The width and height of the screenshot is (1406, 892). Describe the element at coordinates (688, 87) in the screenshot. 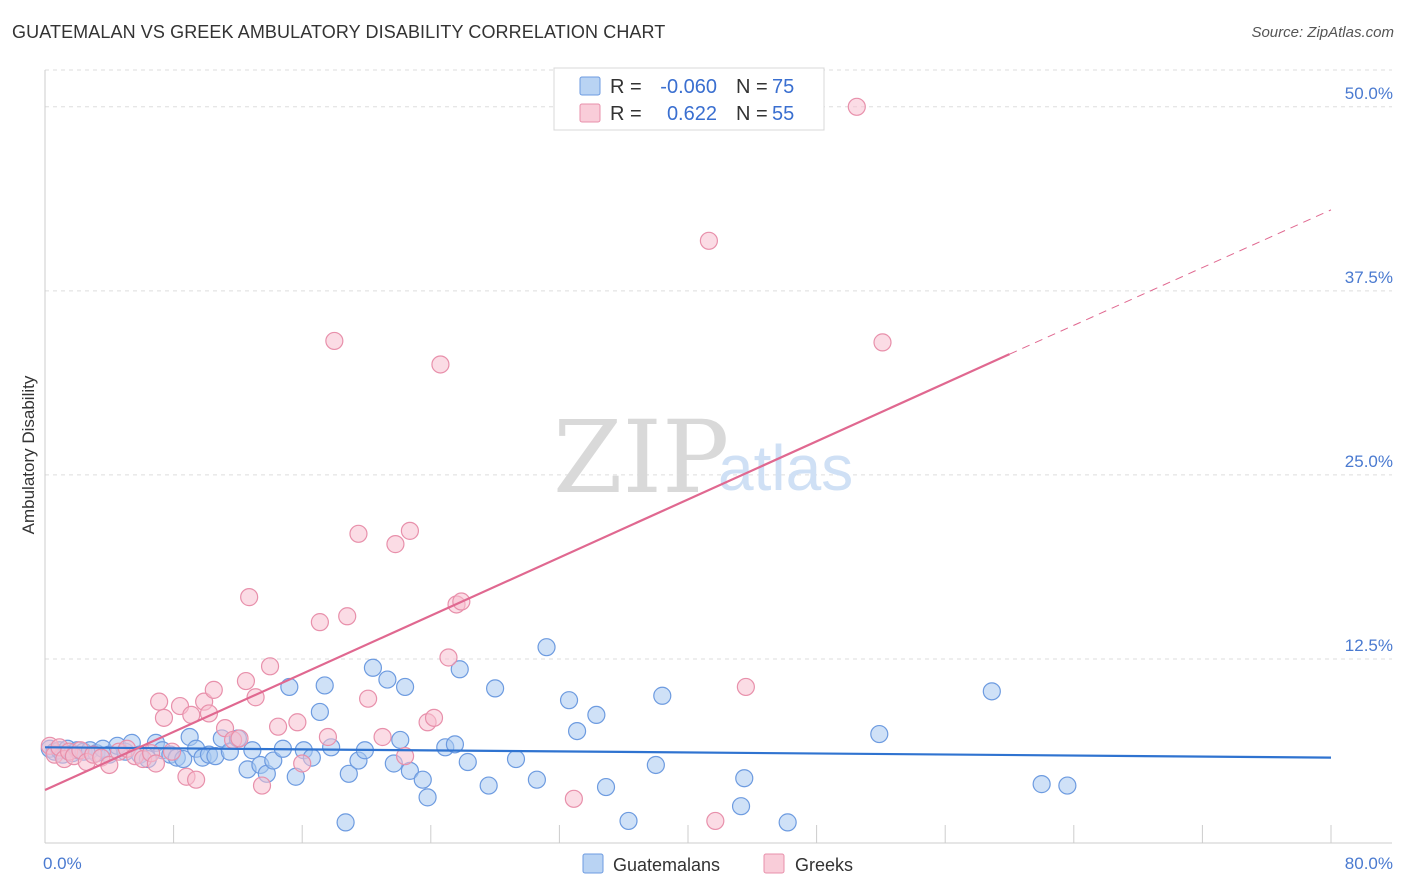

I see `legend-r-value-guatemalans: -0.060` at that location.